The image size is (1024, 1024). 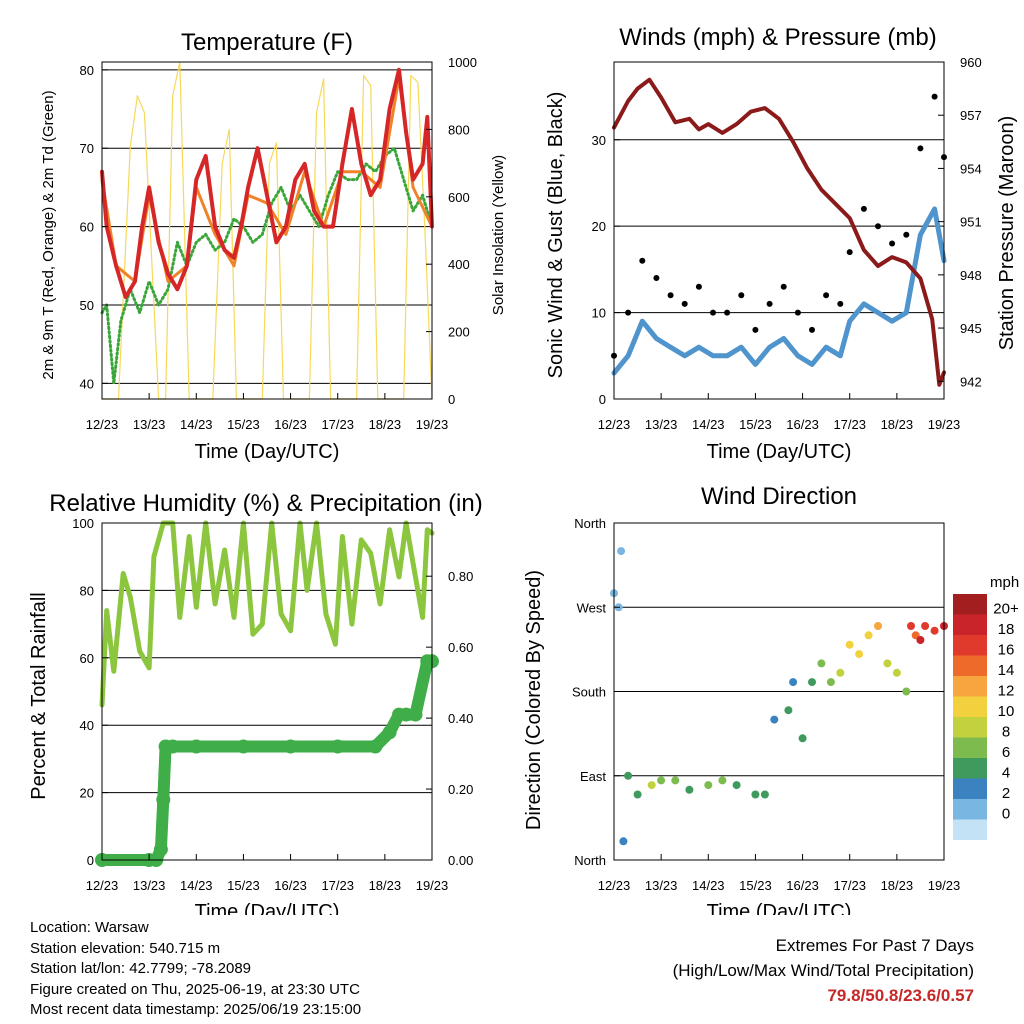 I want to click on y-tick-label: North, so click(x=590, y=860).